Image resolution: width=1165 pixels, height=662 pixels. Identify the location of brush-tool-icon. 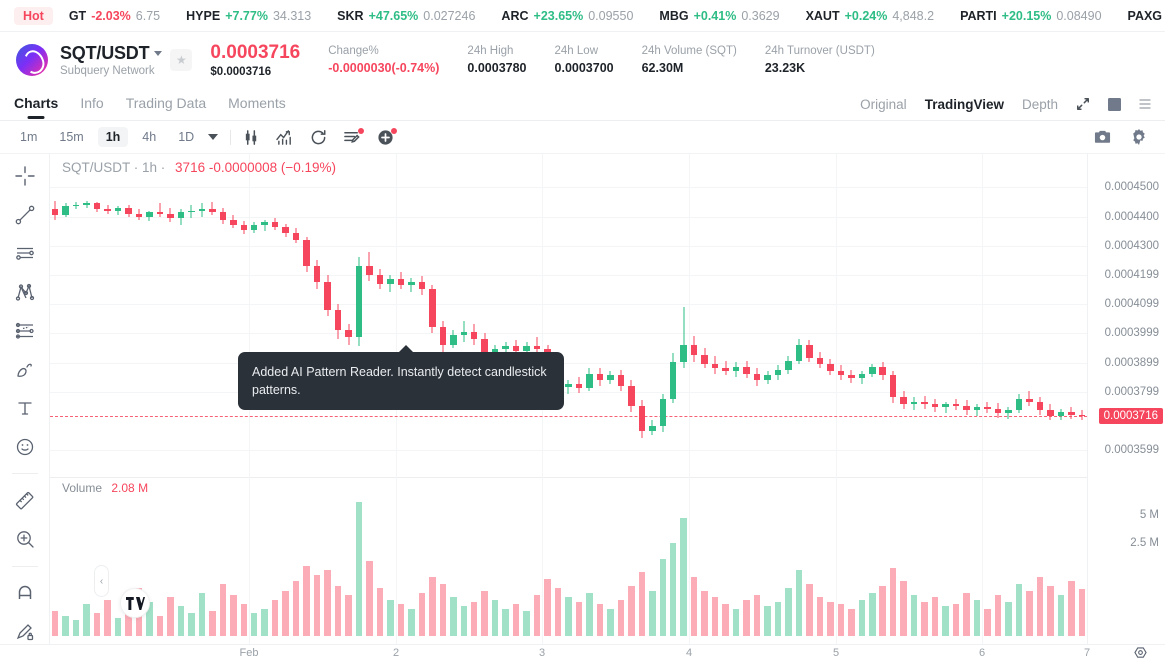
(25, 369).